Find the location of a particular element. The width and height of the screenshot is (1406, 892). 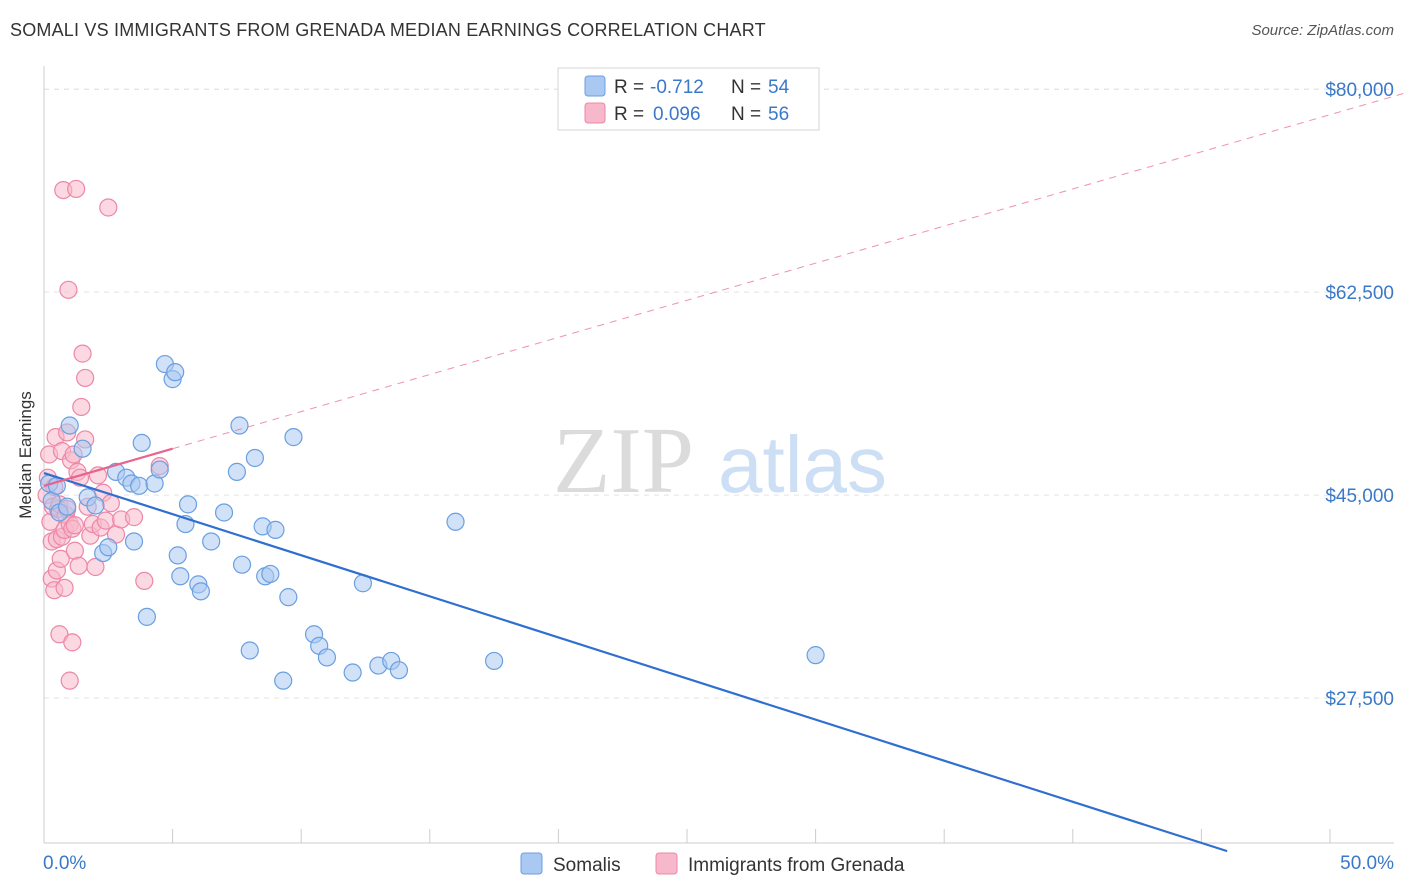

bottom-legend-somalis: Somalis is located at coordinates (587, 865).